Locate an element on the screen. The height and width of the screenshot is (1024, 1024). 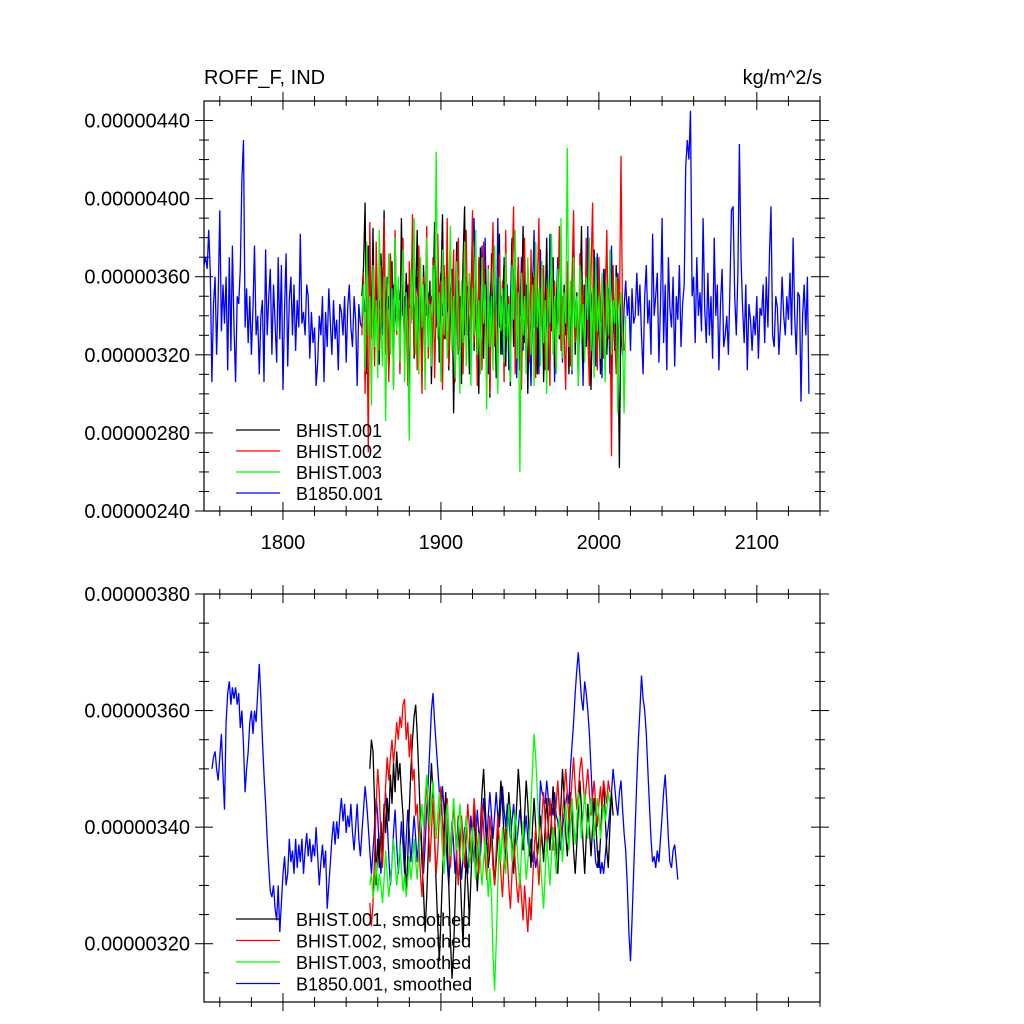
top-x-tick-label: 1800 is located at coordinates (283, 543).